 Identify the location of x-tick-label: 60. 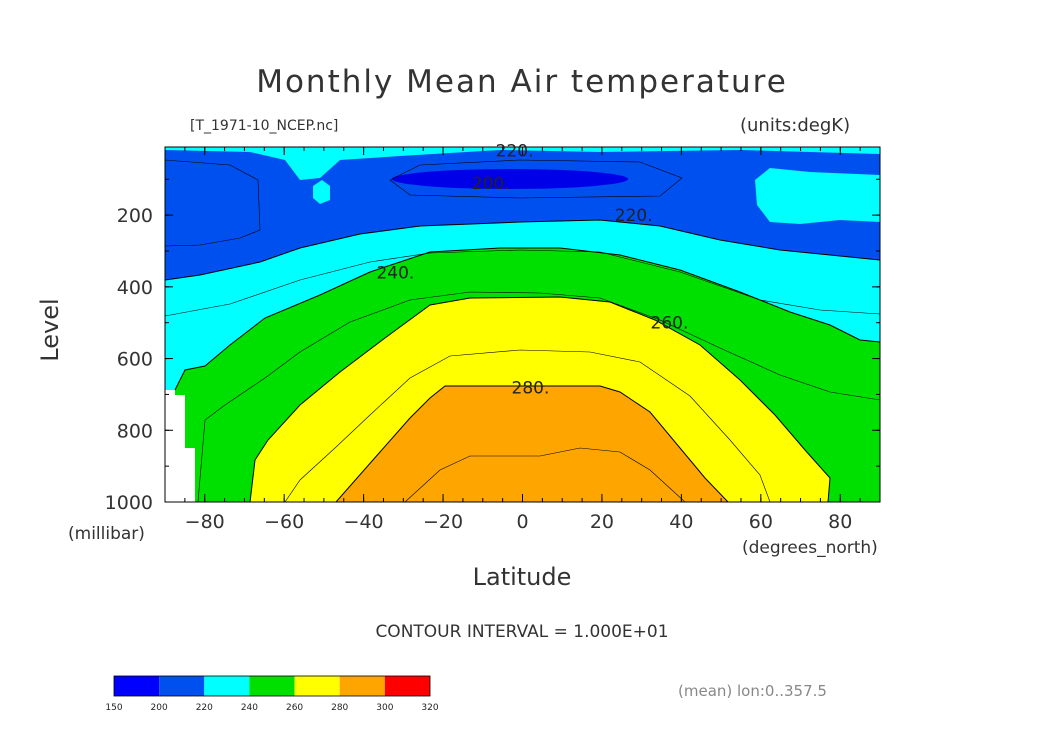
(761, 522).